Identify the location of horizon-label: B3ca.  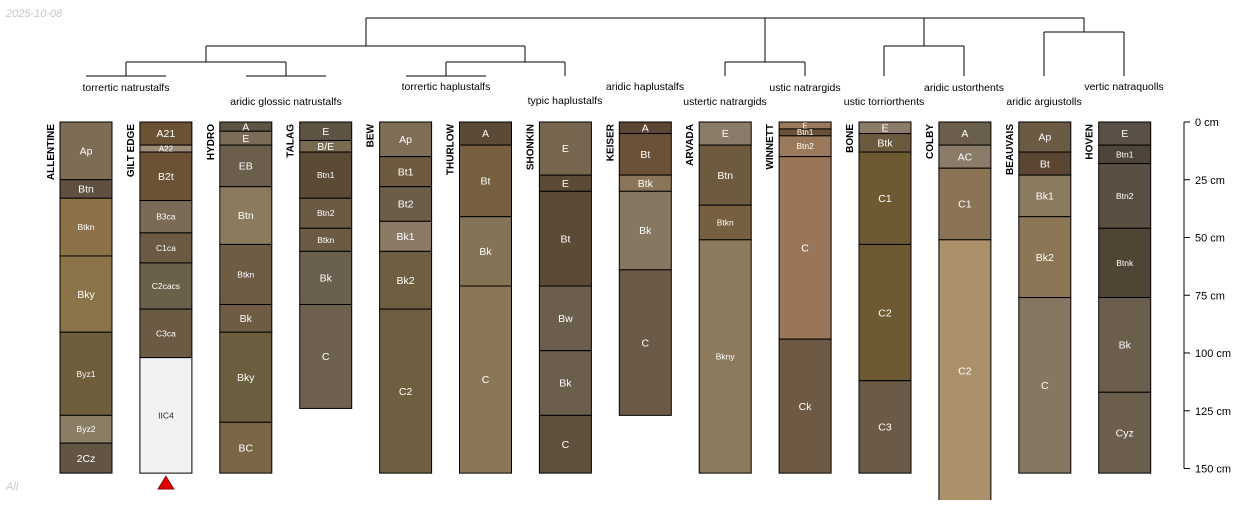
(166, 217).